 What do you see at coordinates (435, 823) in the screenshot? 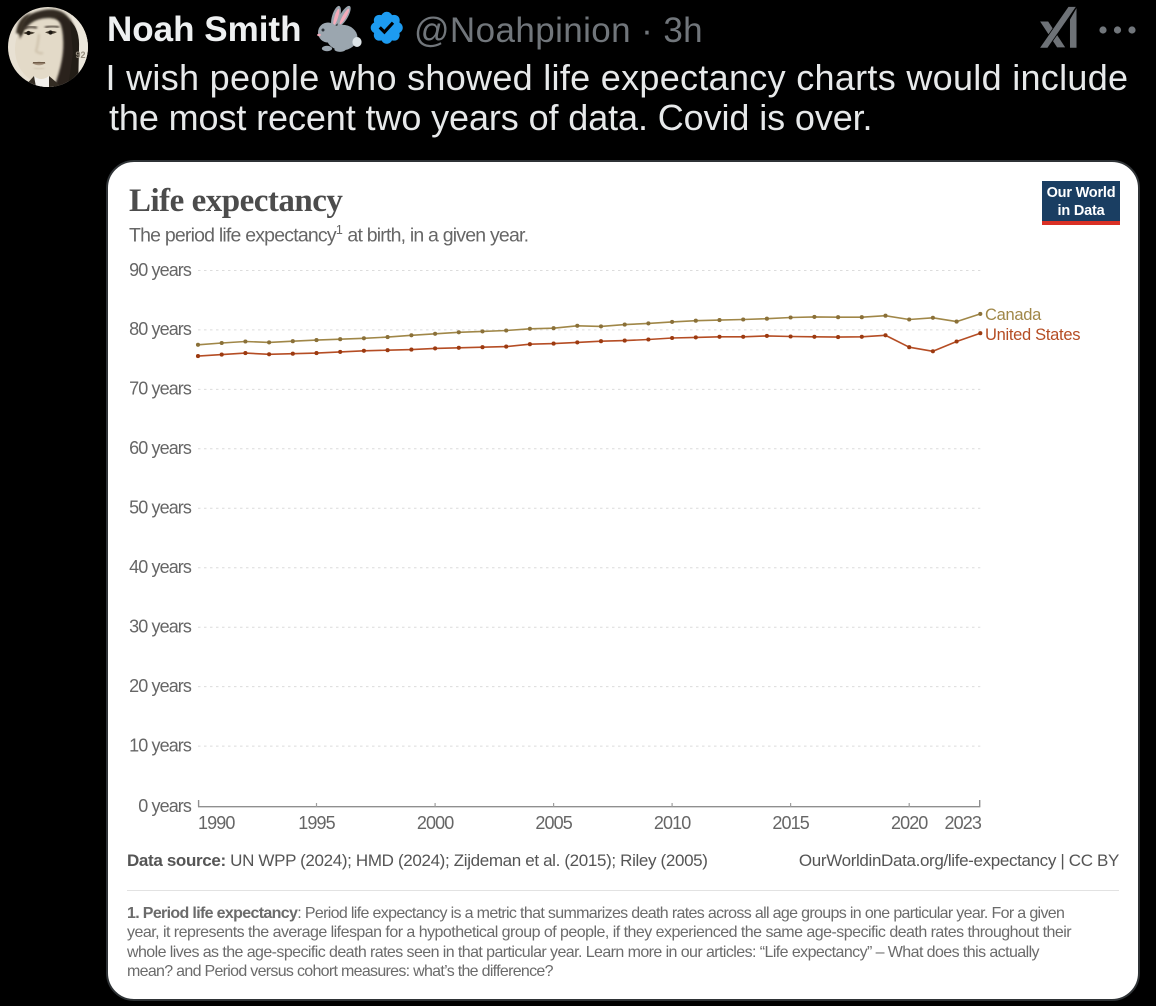
I see `svg-text: 2000` at bounding box center [435, 823].